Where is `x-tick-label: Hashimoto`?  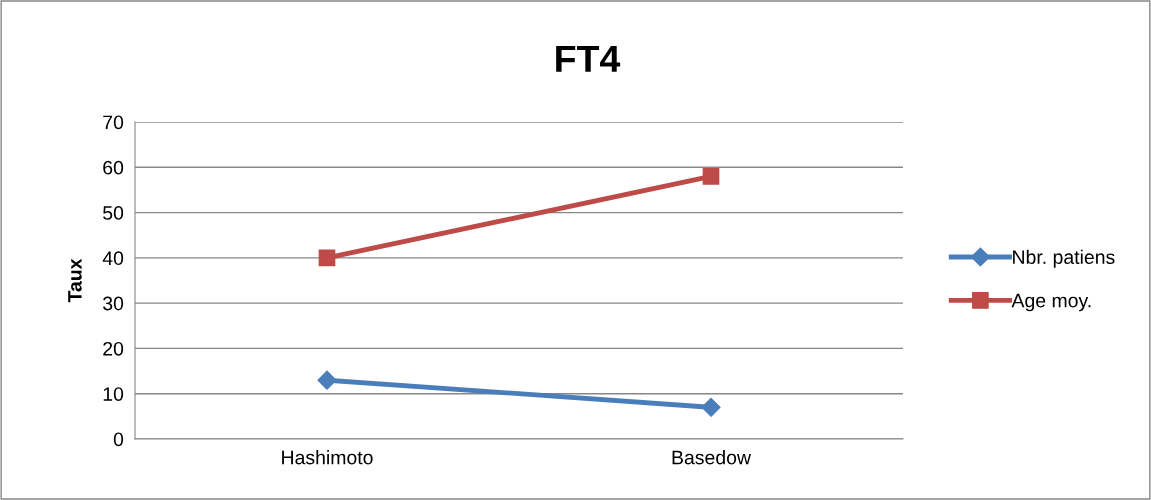 x-tick-label: Hashimoto is located at coordinates (327, 457).